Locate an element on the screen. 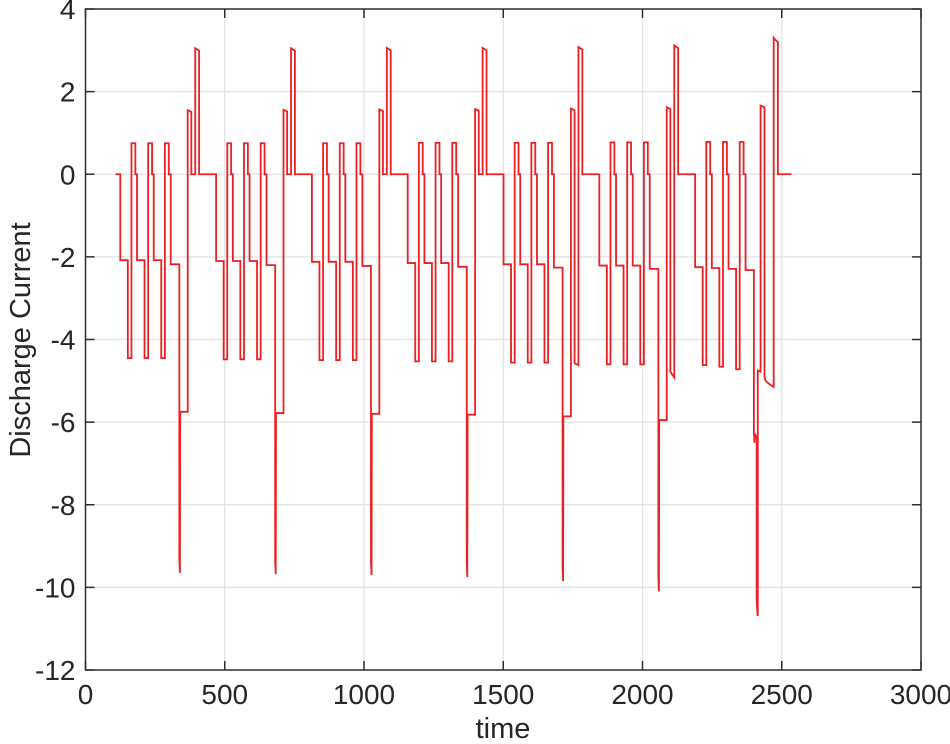  y-tick-label: -6 is located at coordinates (63, 422).